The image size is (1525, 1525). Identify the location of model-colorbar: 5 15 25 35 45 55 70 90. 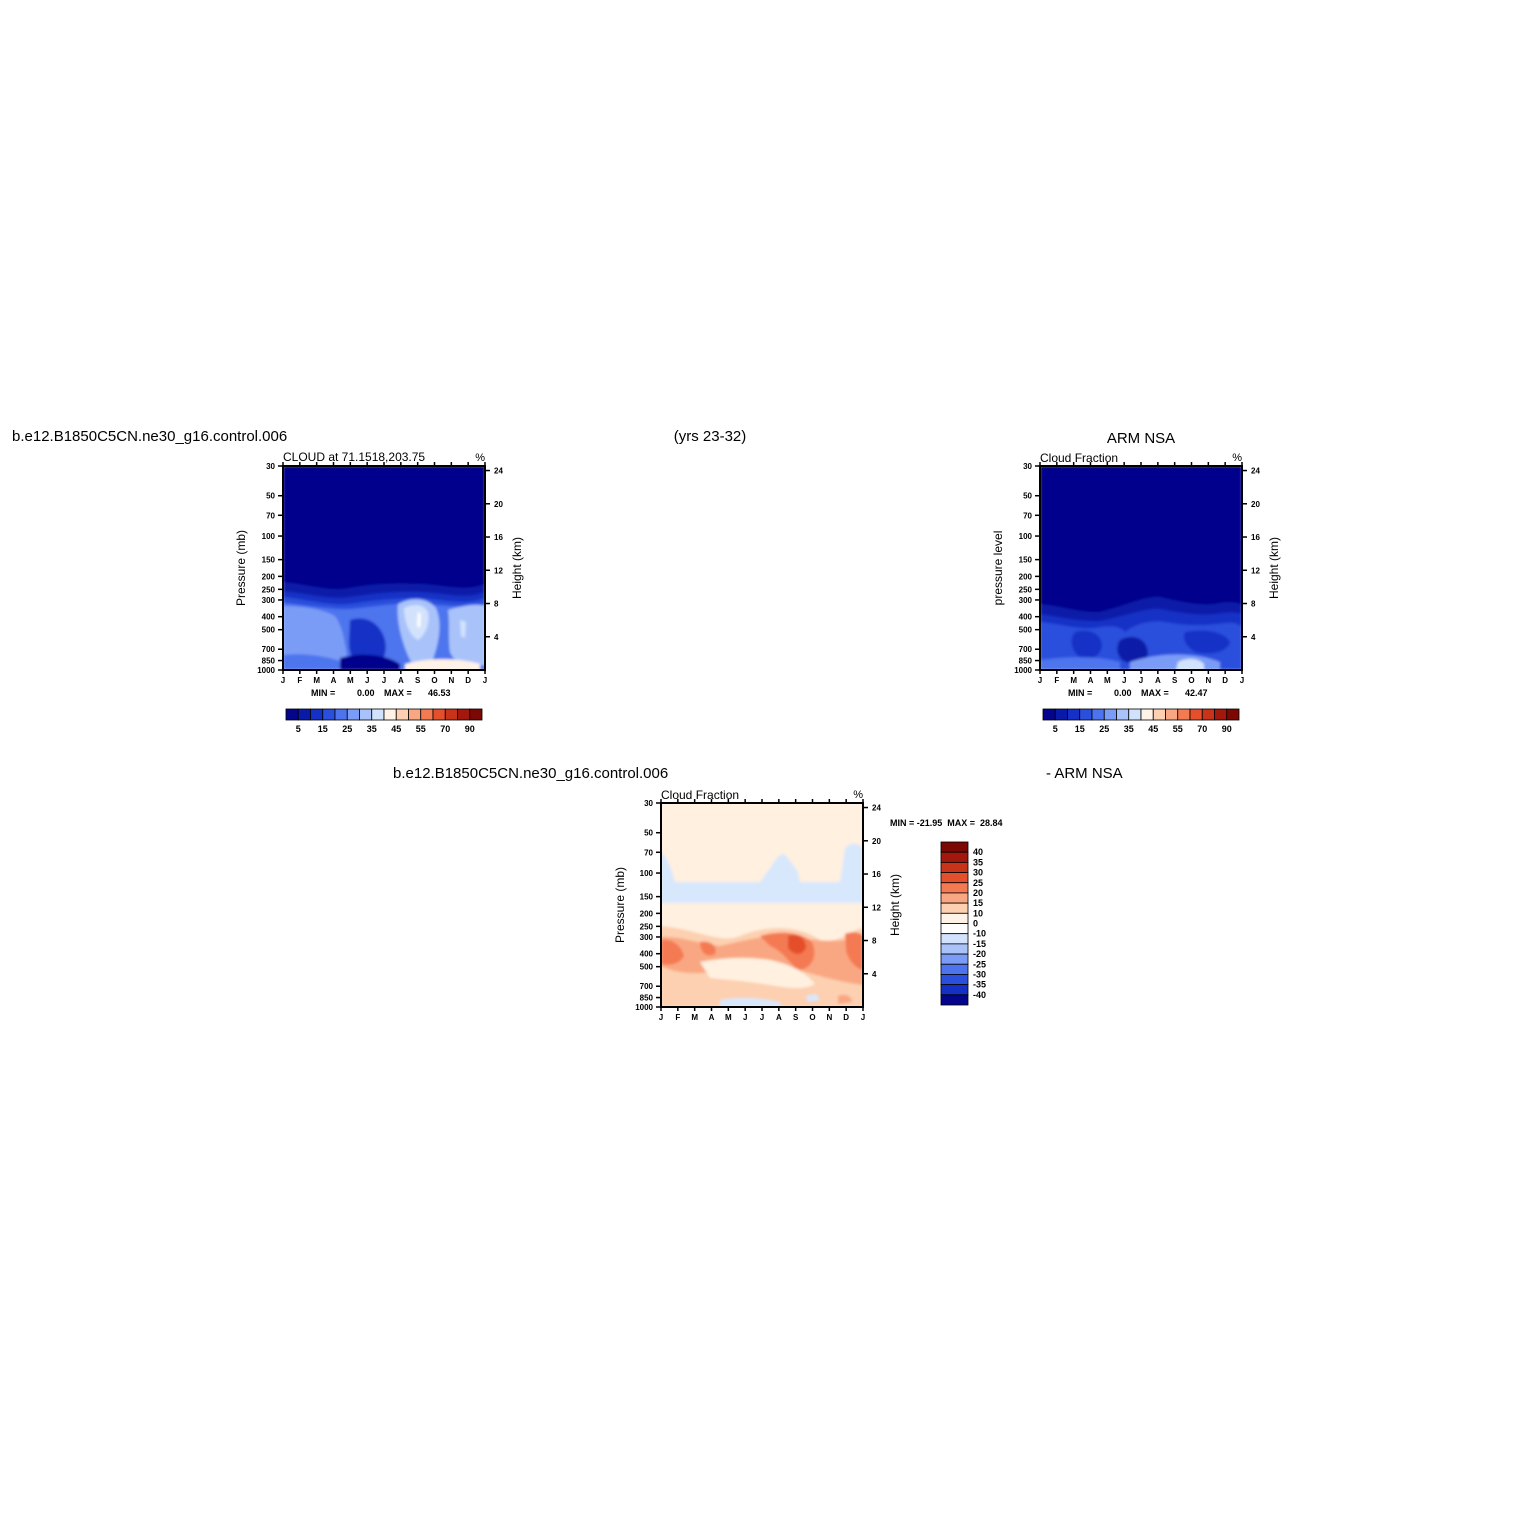
(384, 721).